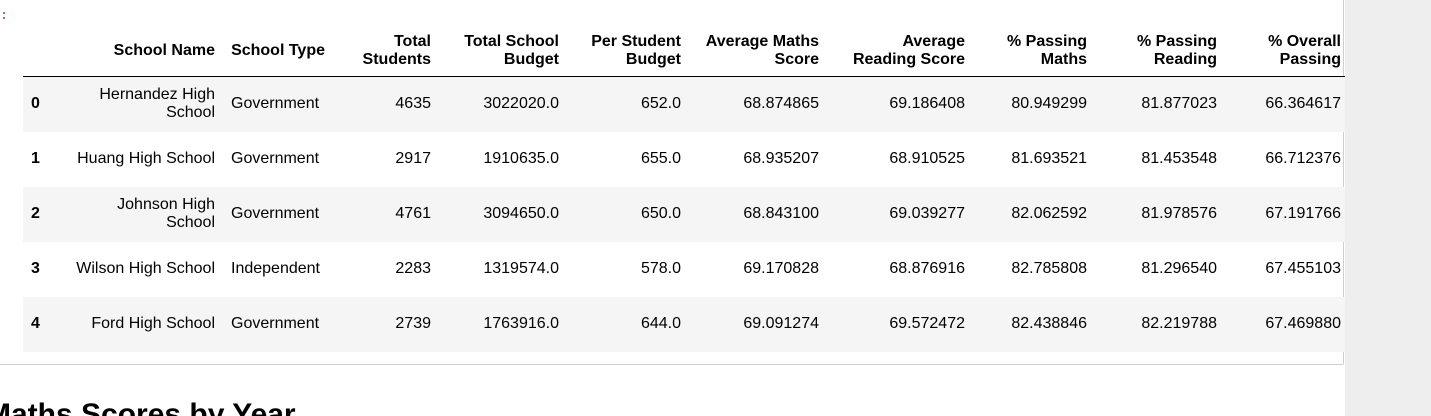 The image size is (1431, 416). Describe the element at coordinates (35, 268) in the screenshot. I see `row-index: 3` at that location.